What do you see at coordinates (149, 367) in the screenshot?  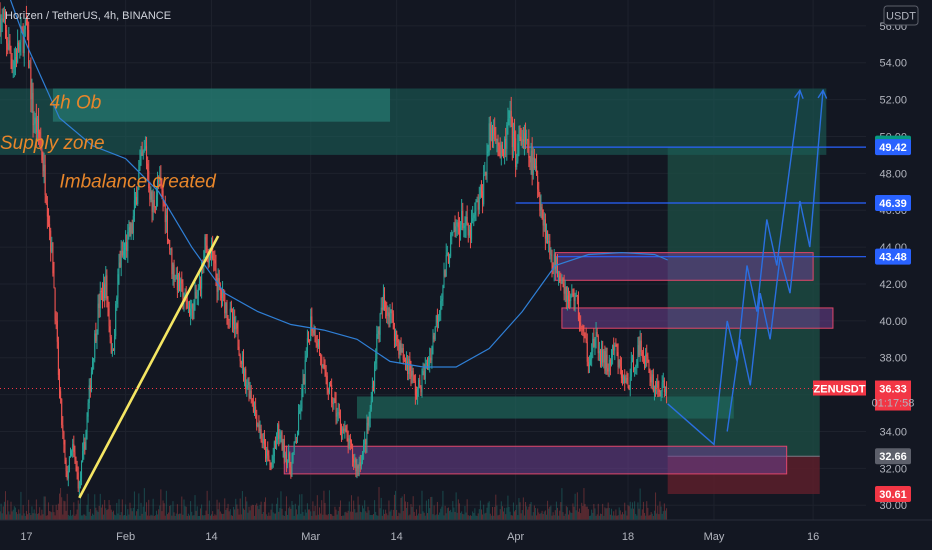 I see `trendline-yellow` at bounding box center [149, 367].